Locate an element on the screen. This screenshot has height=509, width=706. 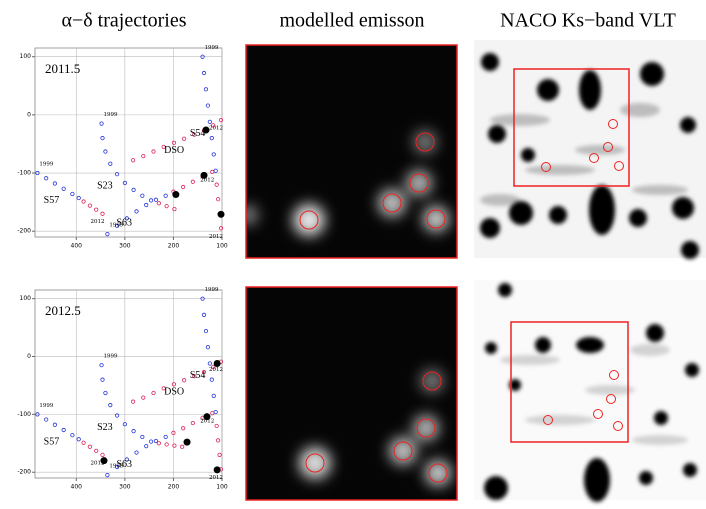
x-tick-label: 300 is located at coordinates (125, 246).